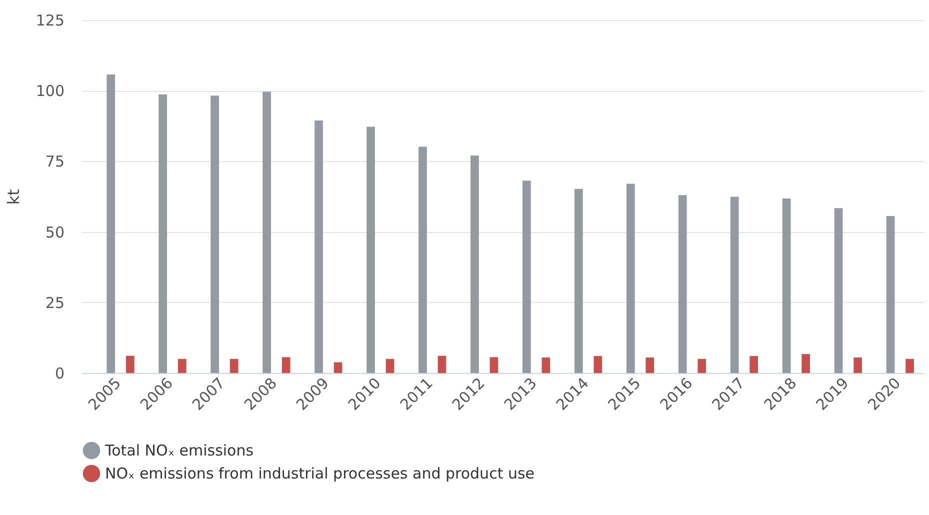 The height and width of the screenshot is (515, 929). I want to click on y-tick-label: 125, so click(50, 21).